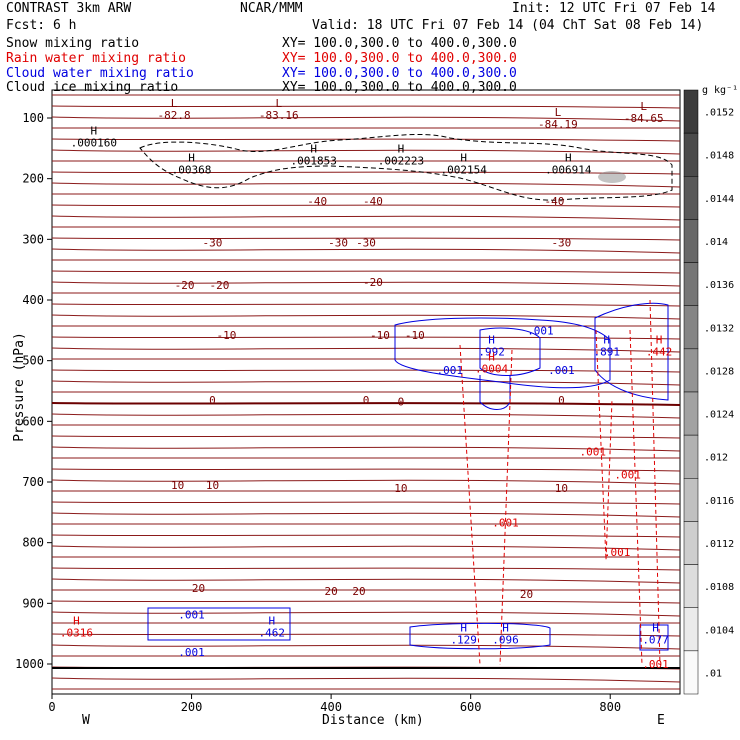 Image resolution: width=740 pixels, height=740 pixels. What do you see at coordinates (92, 87) in the screenshot?
I see `field-cloudice-name: Cloud ice mixing ratio` at bounding box center [92, 87].